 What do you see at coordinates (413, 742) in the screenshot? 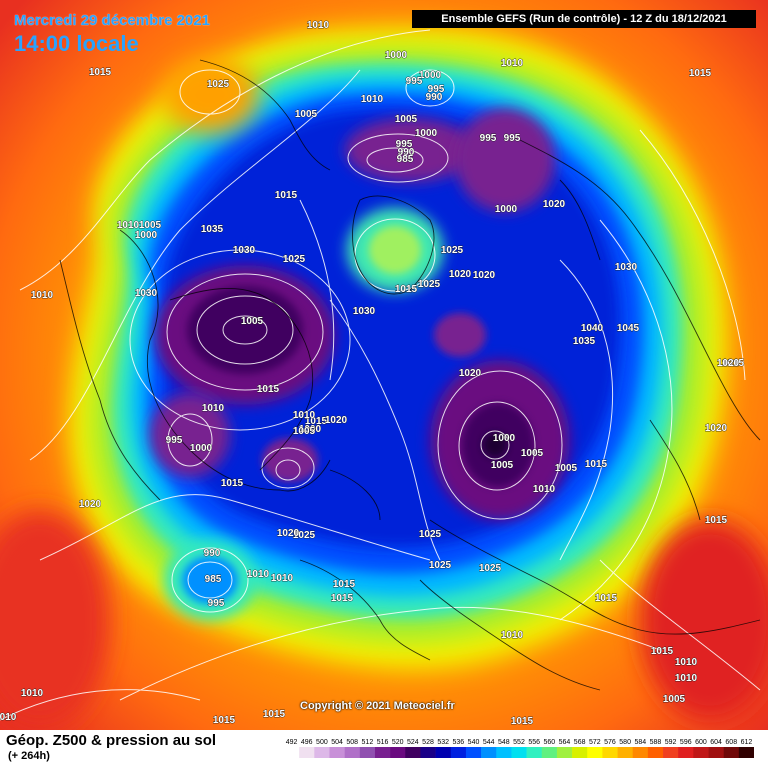
I see `scale-tick-label: 524` at bounding box center [413, 742].